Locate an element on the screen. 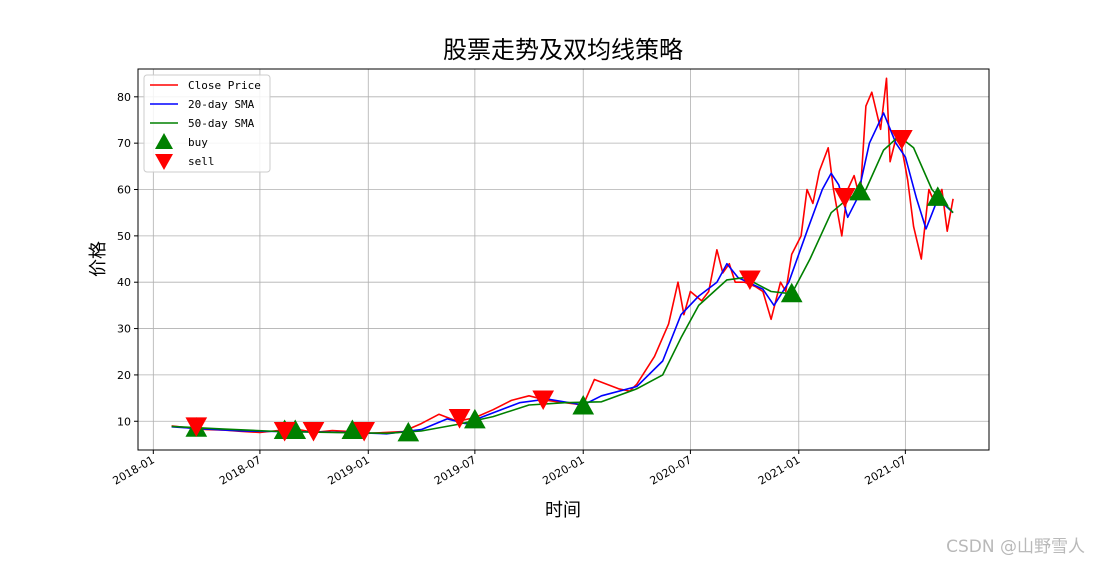 Image resolution: width=1099 pixels, height=563 pixels. x-tick-label: 2018-07 is located at coordinates (240, 470).